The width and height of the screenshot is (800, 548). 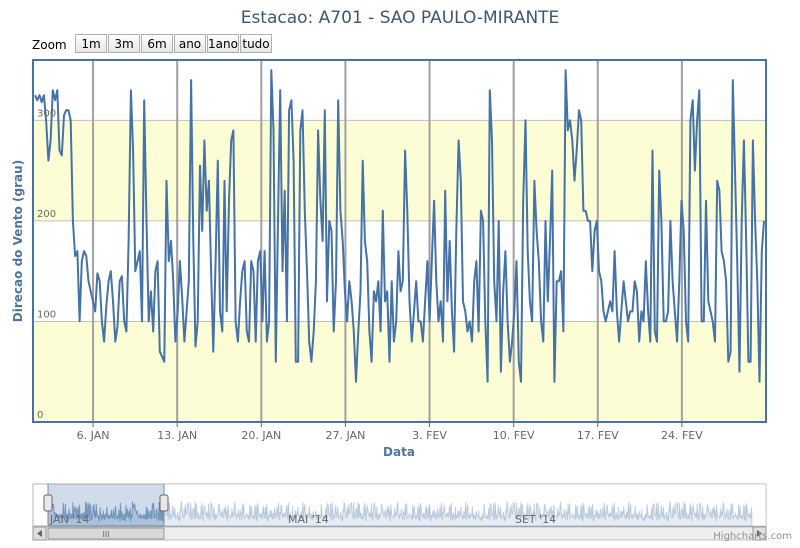 What do you see at coordinates (69, 519) in the screenshot?
I see `navigator-label-jan: JAN '14` at bounding box center [69, 519].